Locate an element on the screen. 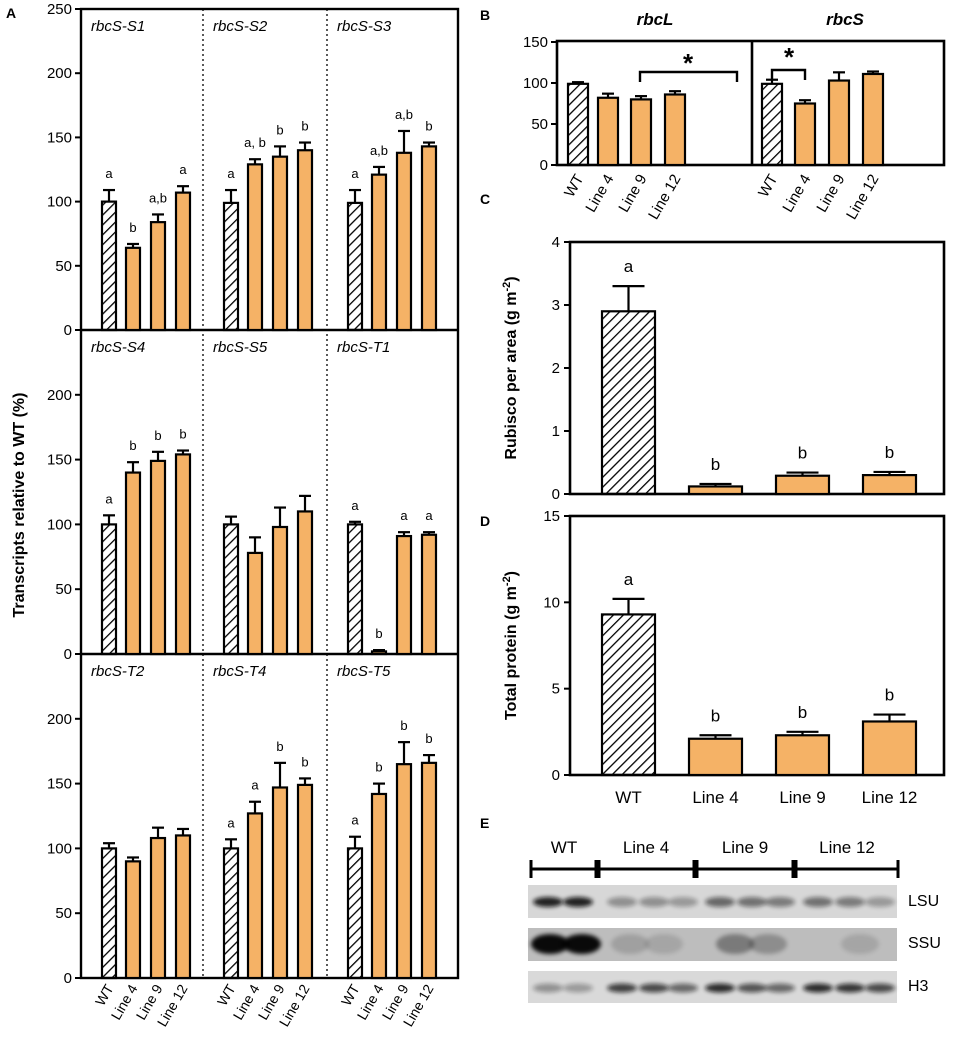 The width and height of the screenshot is (957, 1051). panel-a-ytick-label: 200 is located at coordinates (59, 719).